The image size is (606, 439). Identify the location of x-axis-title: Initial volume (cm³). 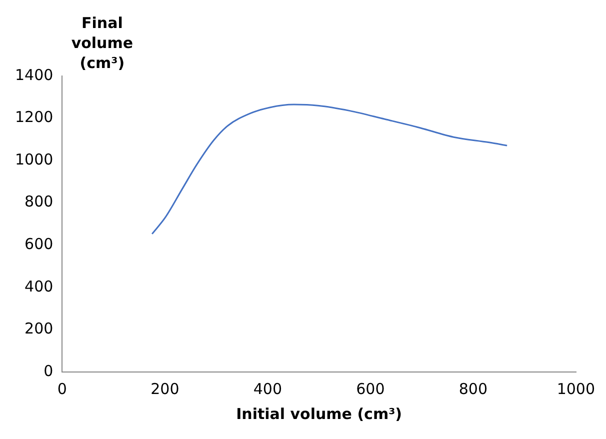
(319, 413).